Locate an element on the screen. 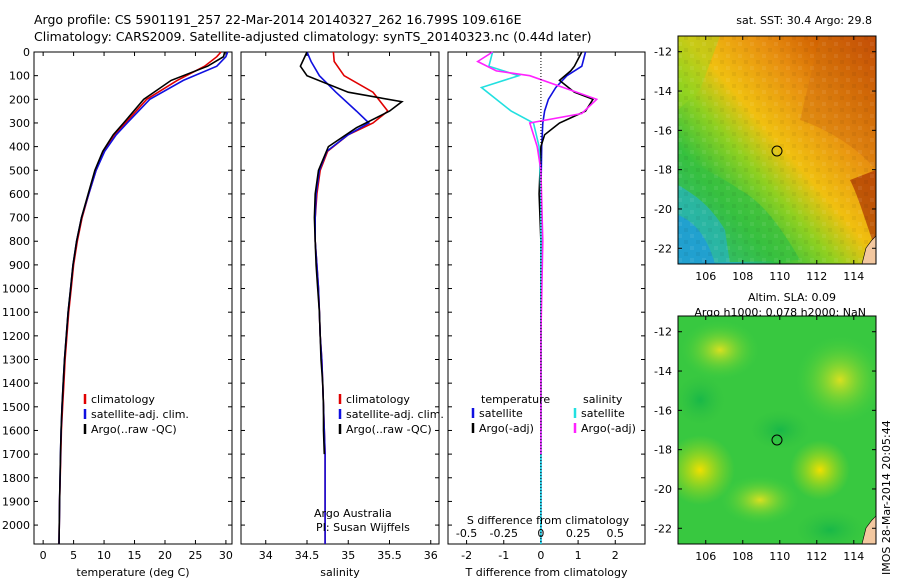  depth-tick-label: 400 is located at coordinates (19, 147).